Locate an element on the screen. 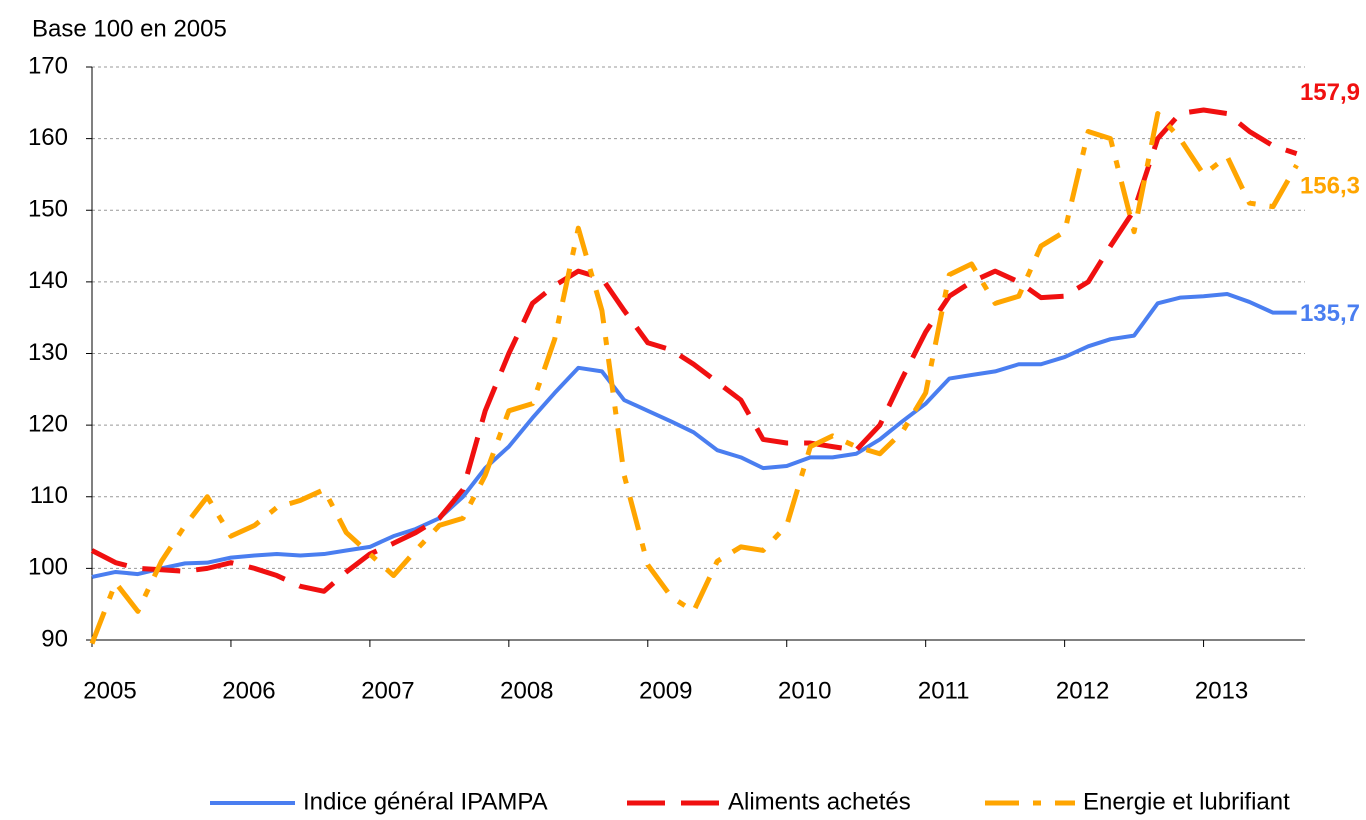 The height and width of the screenshot is (820, 1366). y-tick-label: 160 is located at coordinates (48, 137).